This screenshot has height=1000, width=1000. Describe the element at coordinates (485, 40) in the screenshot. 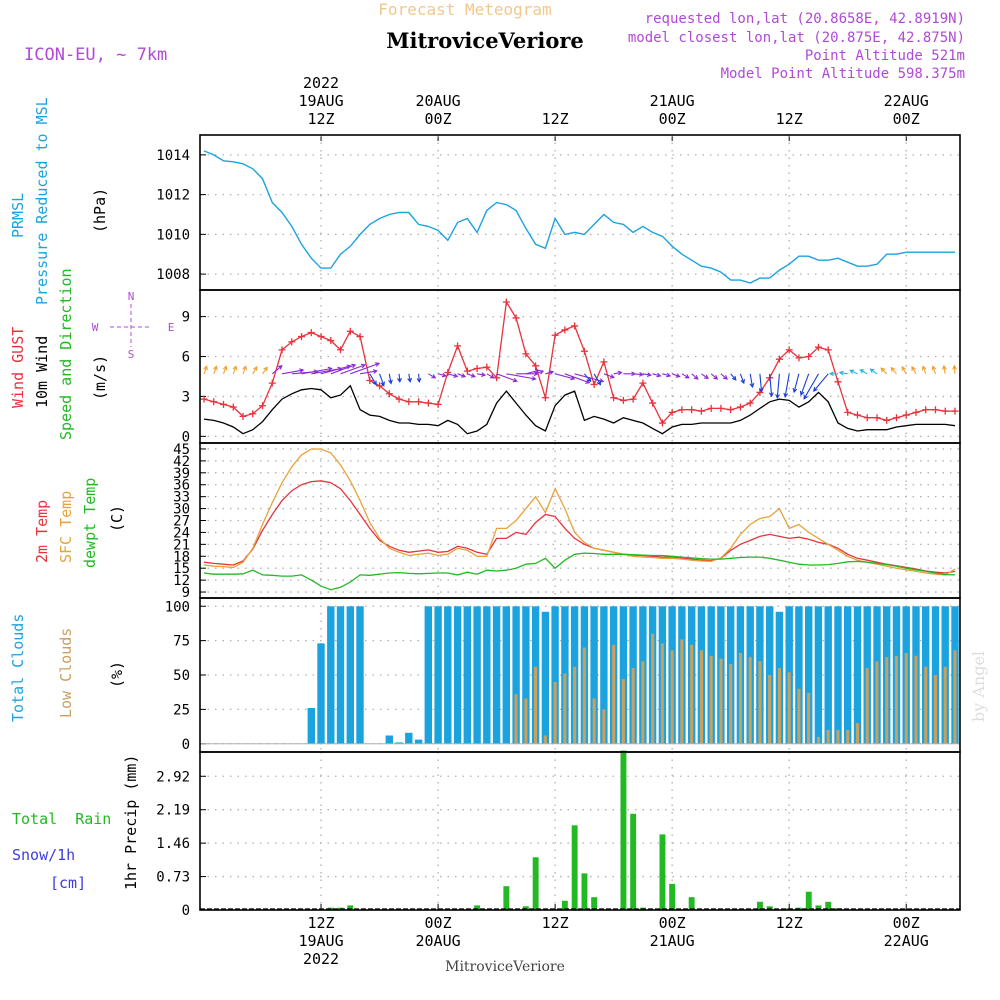

I see `station-title: MitroviceVeriore` at that location.